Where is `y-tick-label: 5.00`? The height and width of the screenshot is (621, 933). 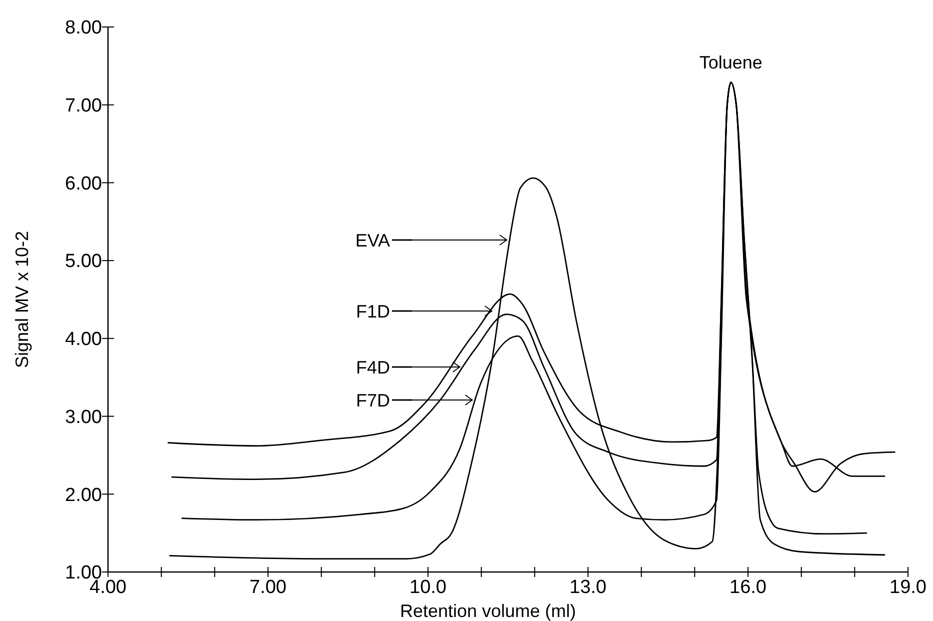
y-tick-label: 5.00 is located at coordinates (83, 261).